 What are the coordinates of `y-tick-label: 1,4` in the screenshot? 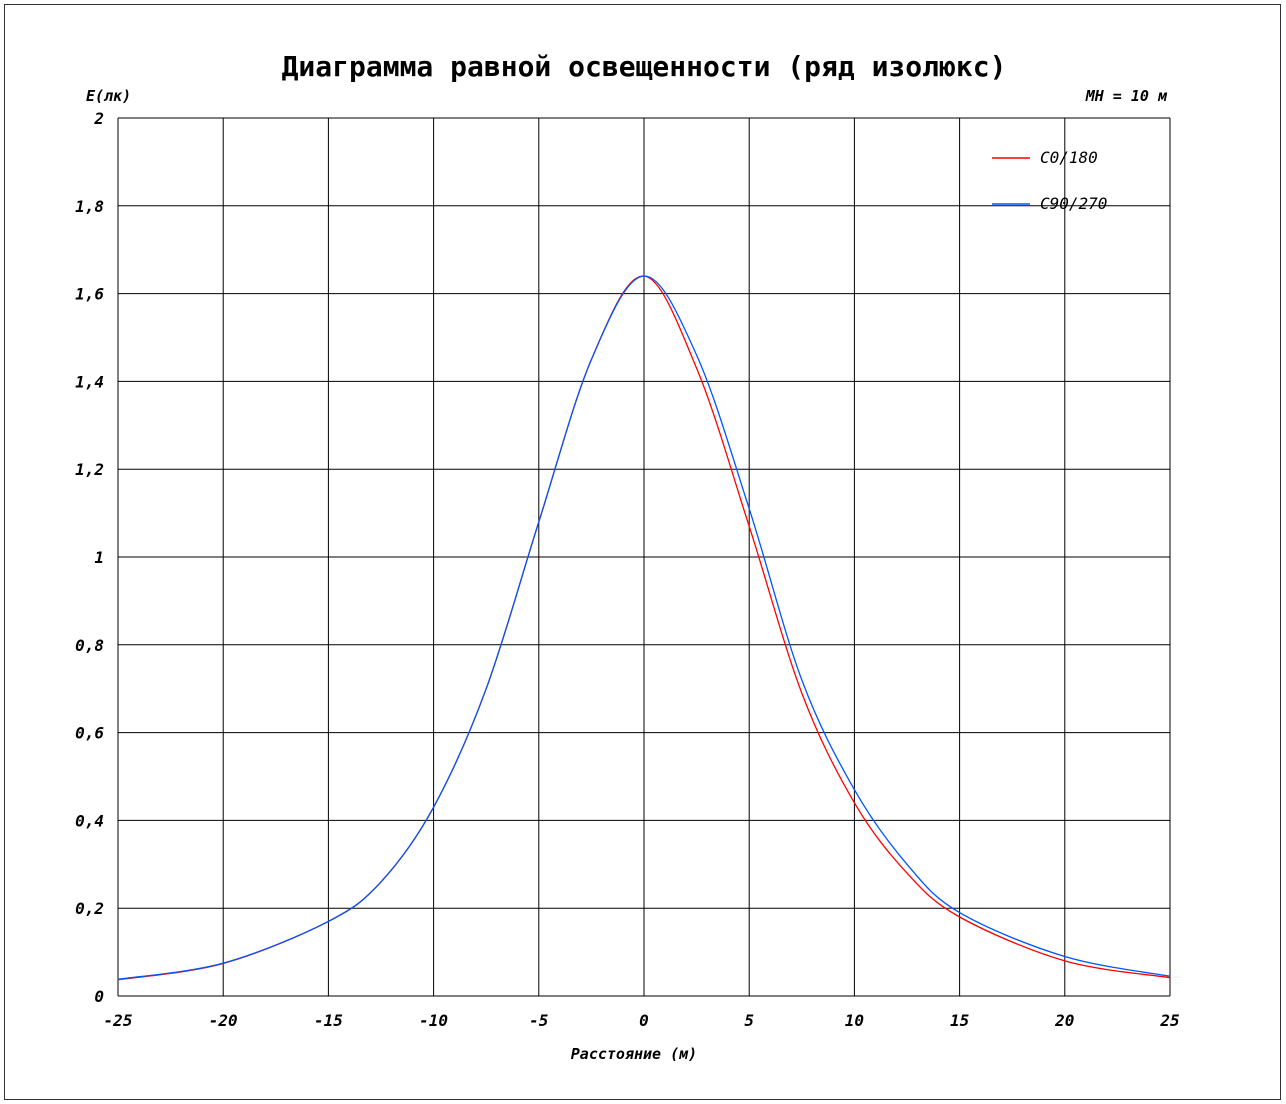 It's located at (89, 381).